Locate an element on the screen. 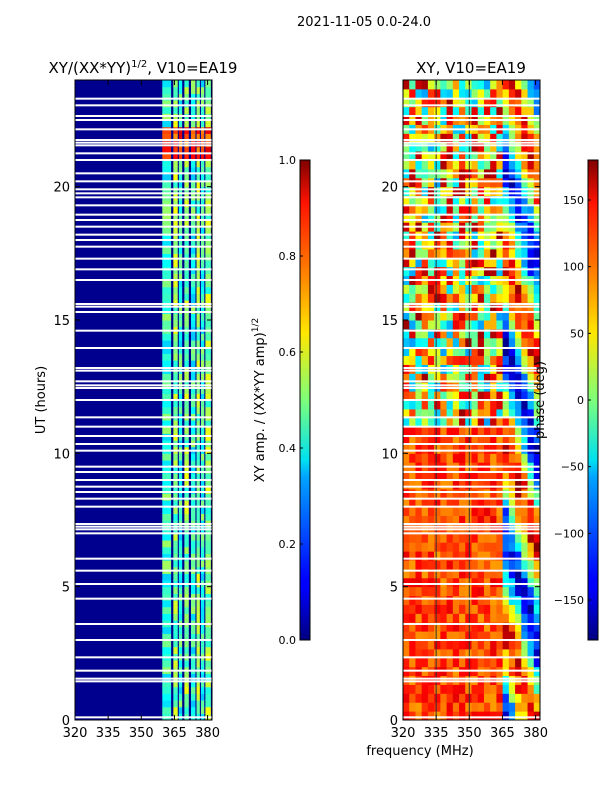 This screenshot has width=600, height=800. phase-flagged-row is located at coordinates (471, 640).